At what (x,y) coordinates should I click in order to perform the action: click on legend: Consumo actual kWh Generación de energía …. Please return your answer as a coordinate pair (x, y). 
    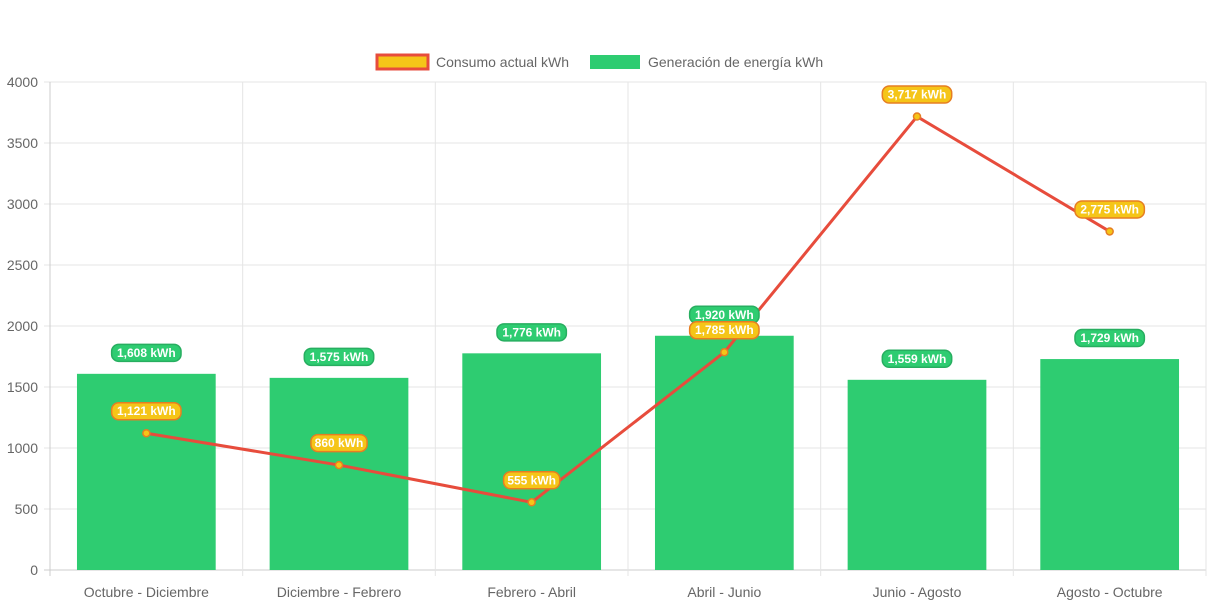
    Looking at the image, I should click on (599, 62).